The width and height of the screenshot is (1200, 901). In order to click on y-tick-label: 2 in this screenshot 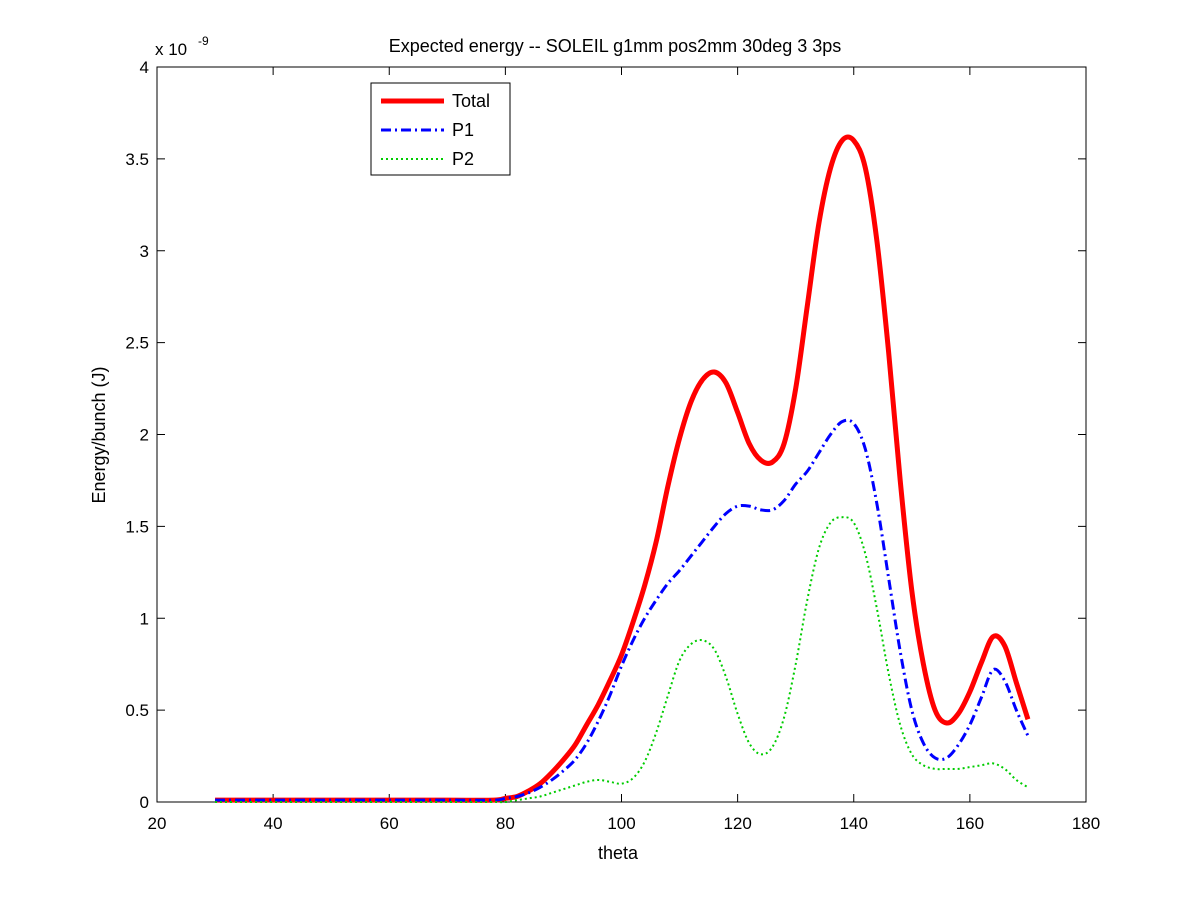, I will do `click(144, 435)`.